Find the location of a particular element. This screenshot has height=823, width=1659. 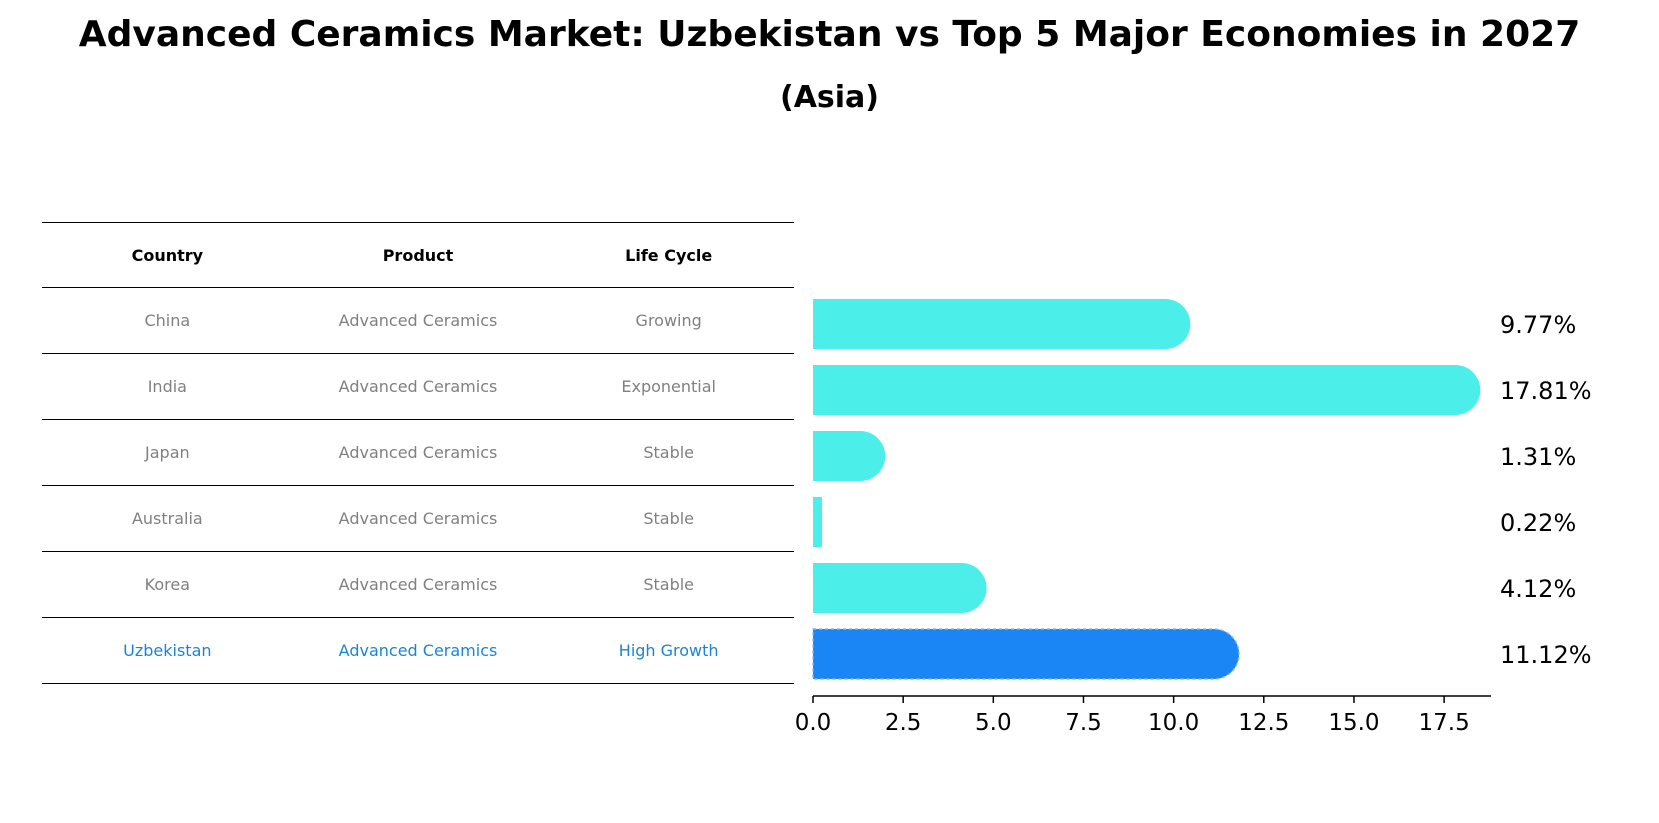

x-tick-label: 15.0 is located at coordinates (1353, 723).